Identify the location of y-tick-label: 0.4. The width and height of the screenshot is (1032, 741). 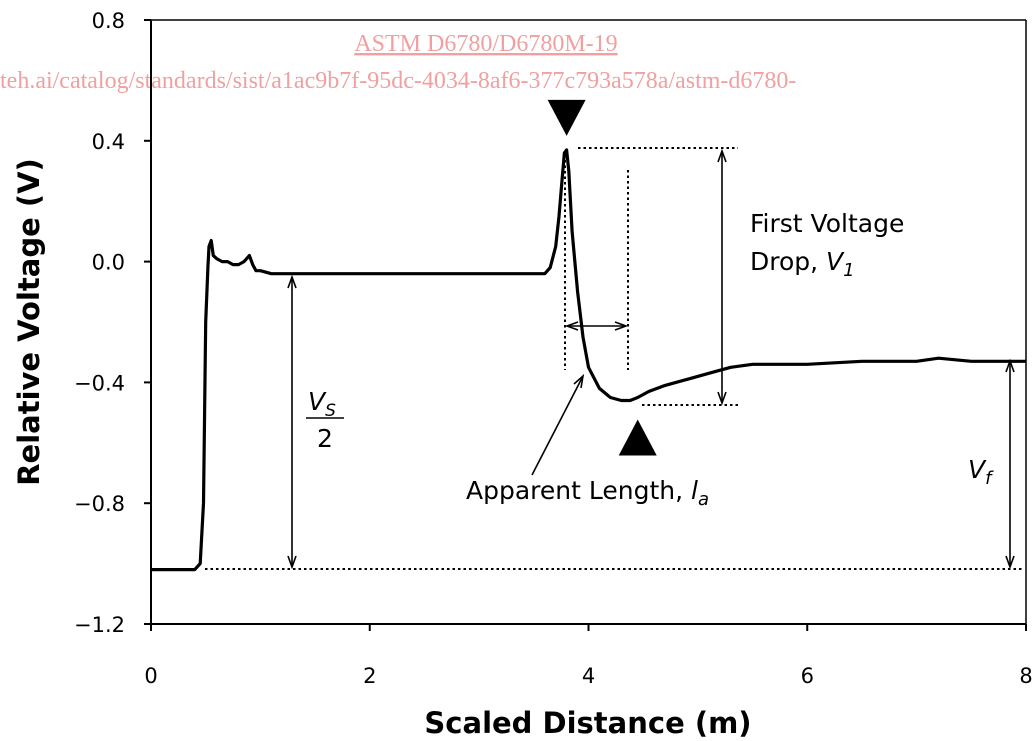
(108, 142).